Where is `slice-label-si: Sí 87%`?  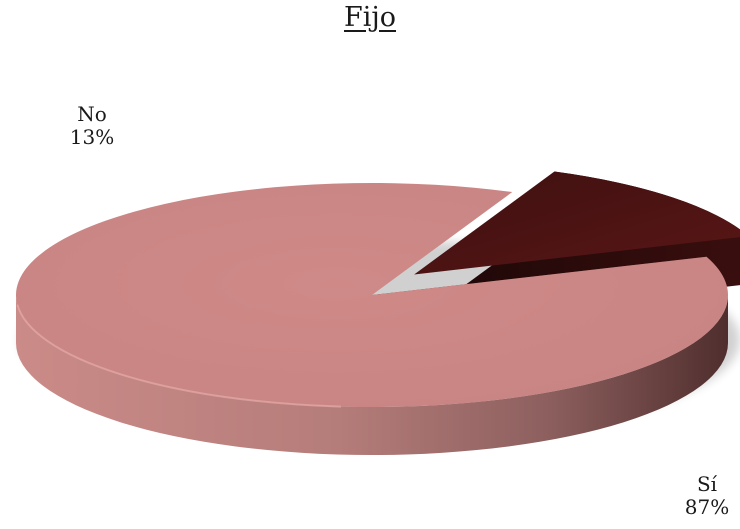
slice-label-si: Sí 87% is located at coordinates (707, 496).